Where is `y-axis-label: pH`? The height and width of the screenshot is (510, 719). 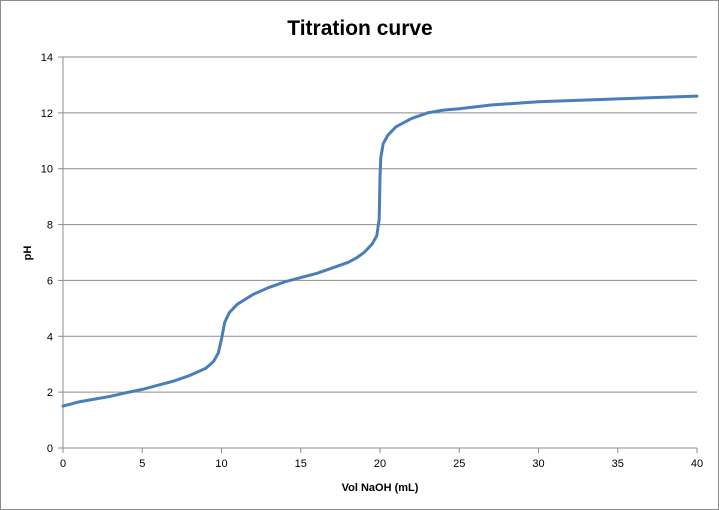 y-axis-label: pH is located at coordinates (28, 253).